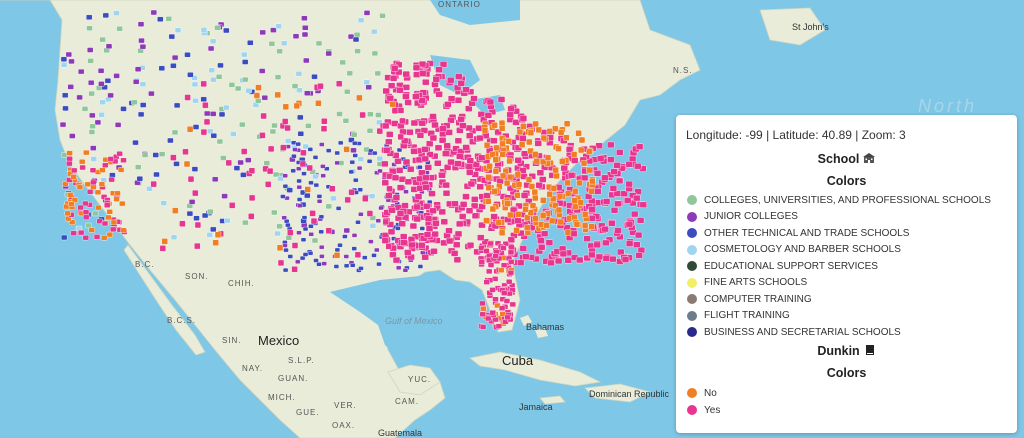  What do you see at coordinates (782, 266) in the screenshot?
I see `school-legend-item: EDUCATIONAL SUPPORT SERVICES` at bounding box center [782, 266].